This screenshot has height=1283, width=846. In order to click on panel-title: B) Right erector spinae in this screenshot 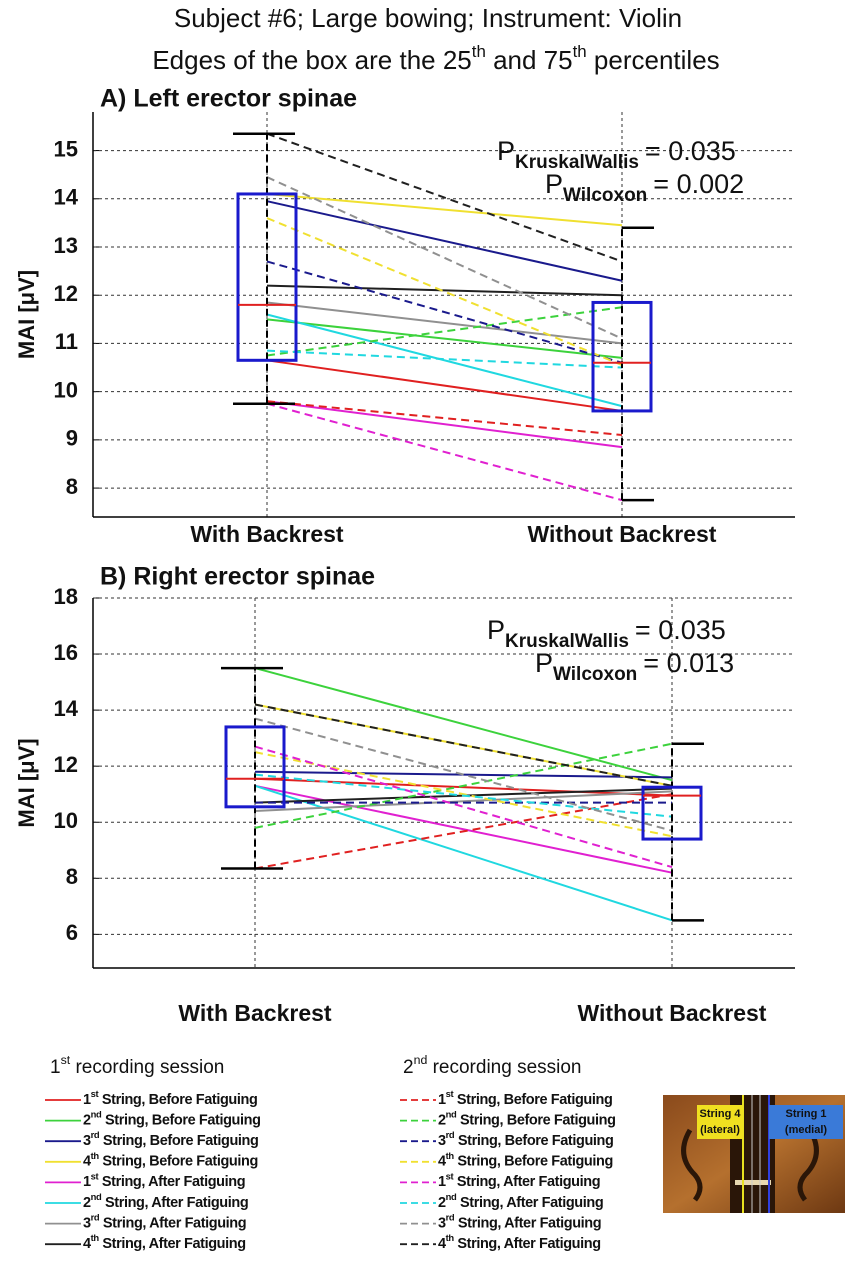, I will do `click(237, 577)`.